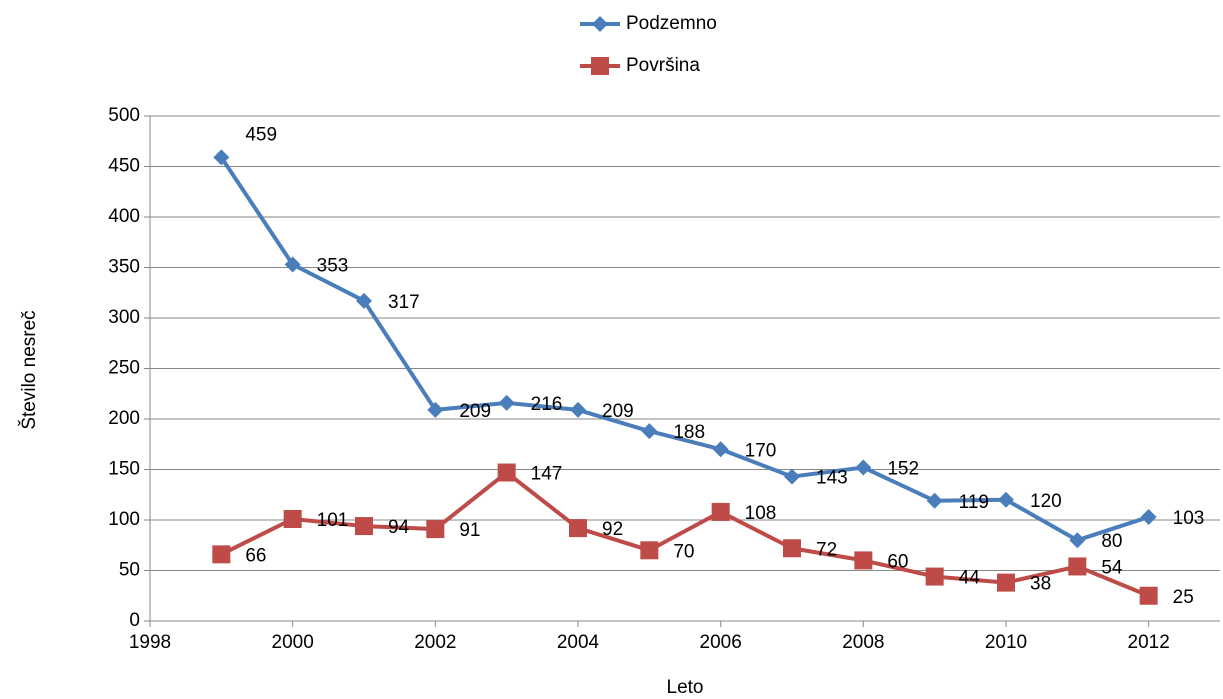 The image size is (1223, 699). What do you see at coordinates (129, 570) in the screenshot?
I see `y-tick-label: 50` at bounding box center [129, 570].